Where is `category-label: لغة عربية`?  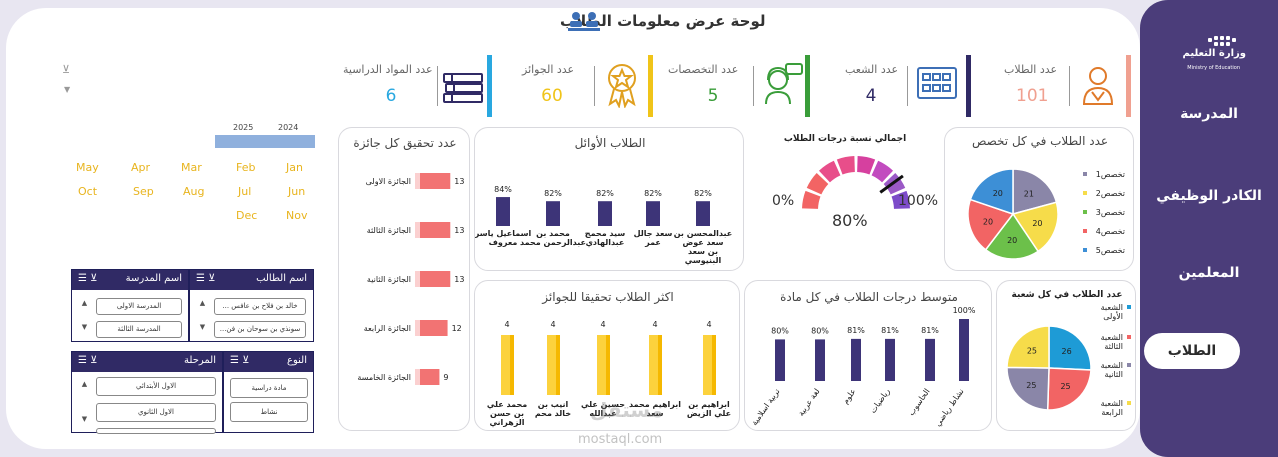
category-label: لغة عربية is located at coordinates (808, 402).